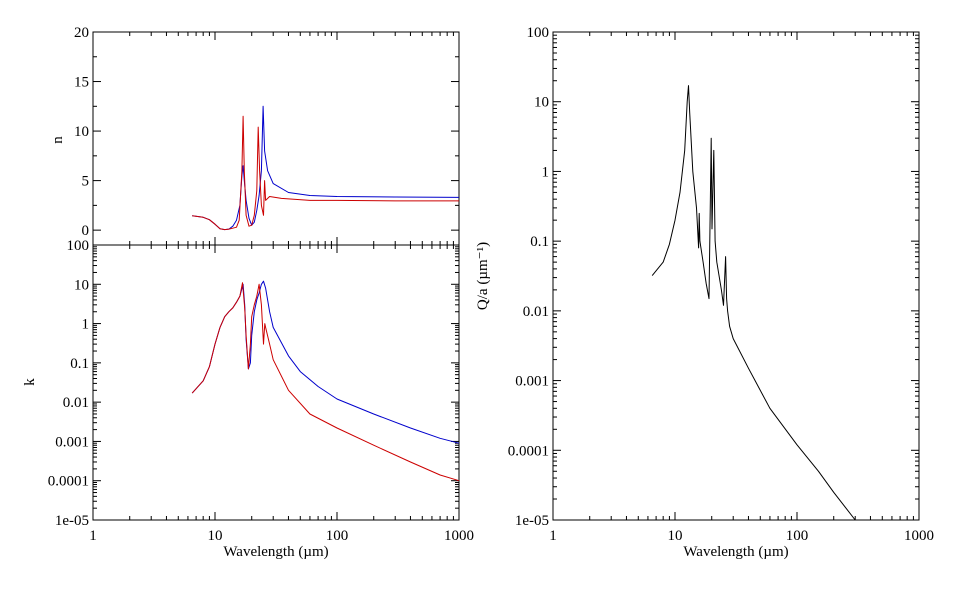 The height and width of the screenshot is (612, 960). I want to click on panel-n-frame, so click(276, 138).